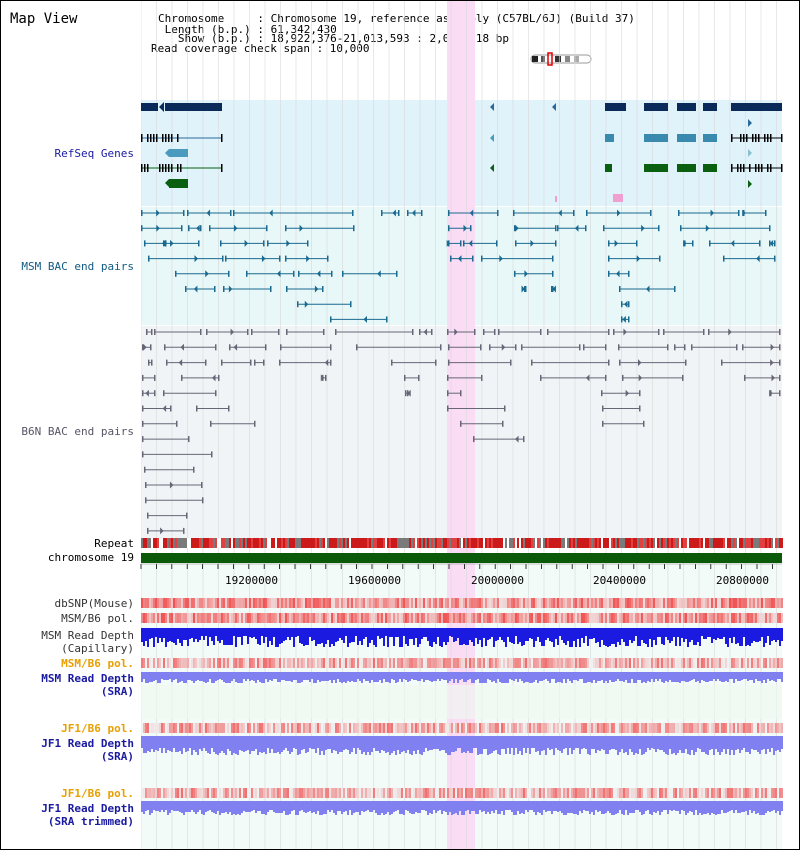  What do you see at coordinates (77, 266) in the screenshot?
I see `msm-bac-label: MSM BAC end pairs` at bounding box center [77, 266].